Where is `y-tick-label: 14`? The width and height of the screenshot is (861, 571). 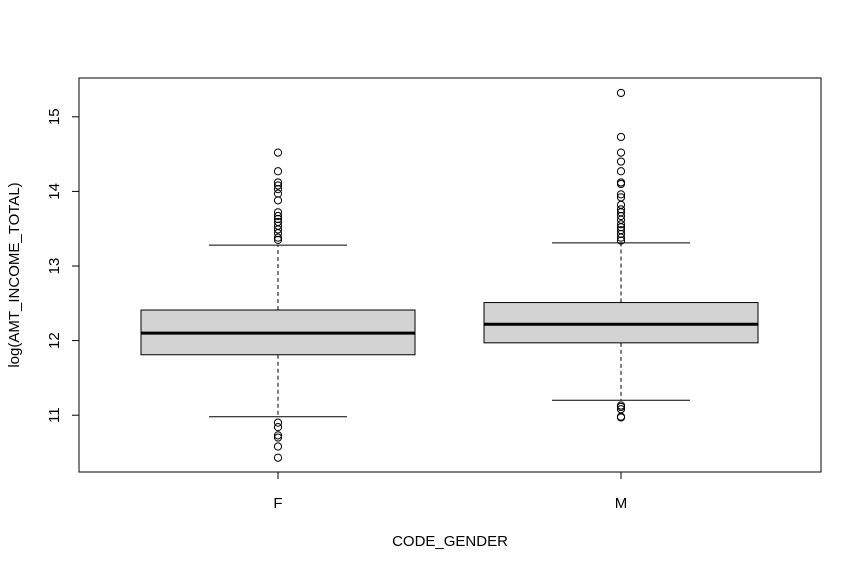 y-tick-label: 14 is located at coordinates (54, 191).